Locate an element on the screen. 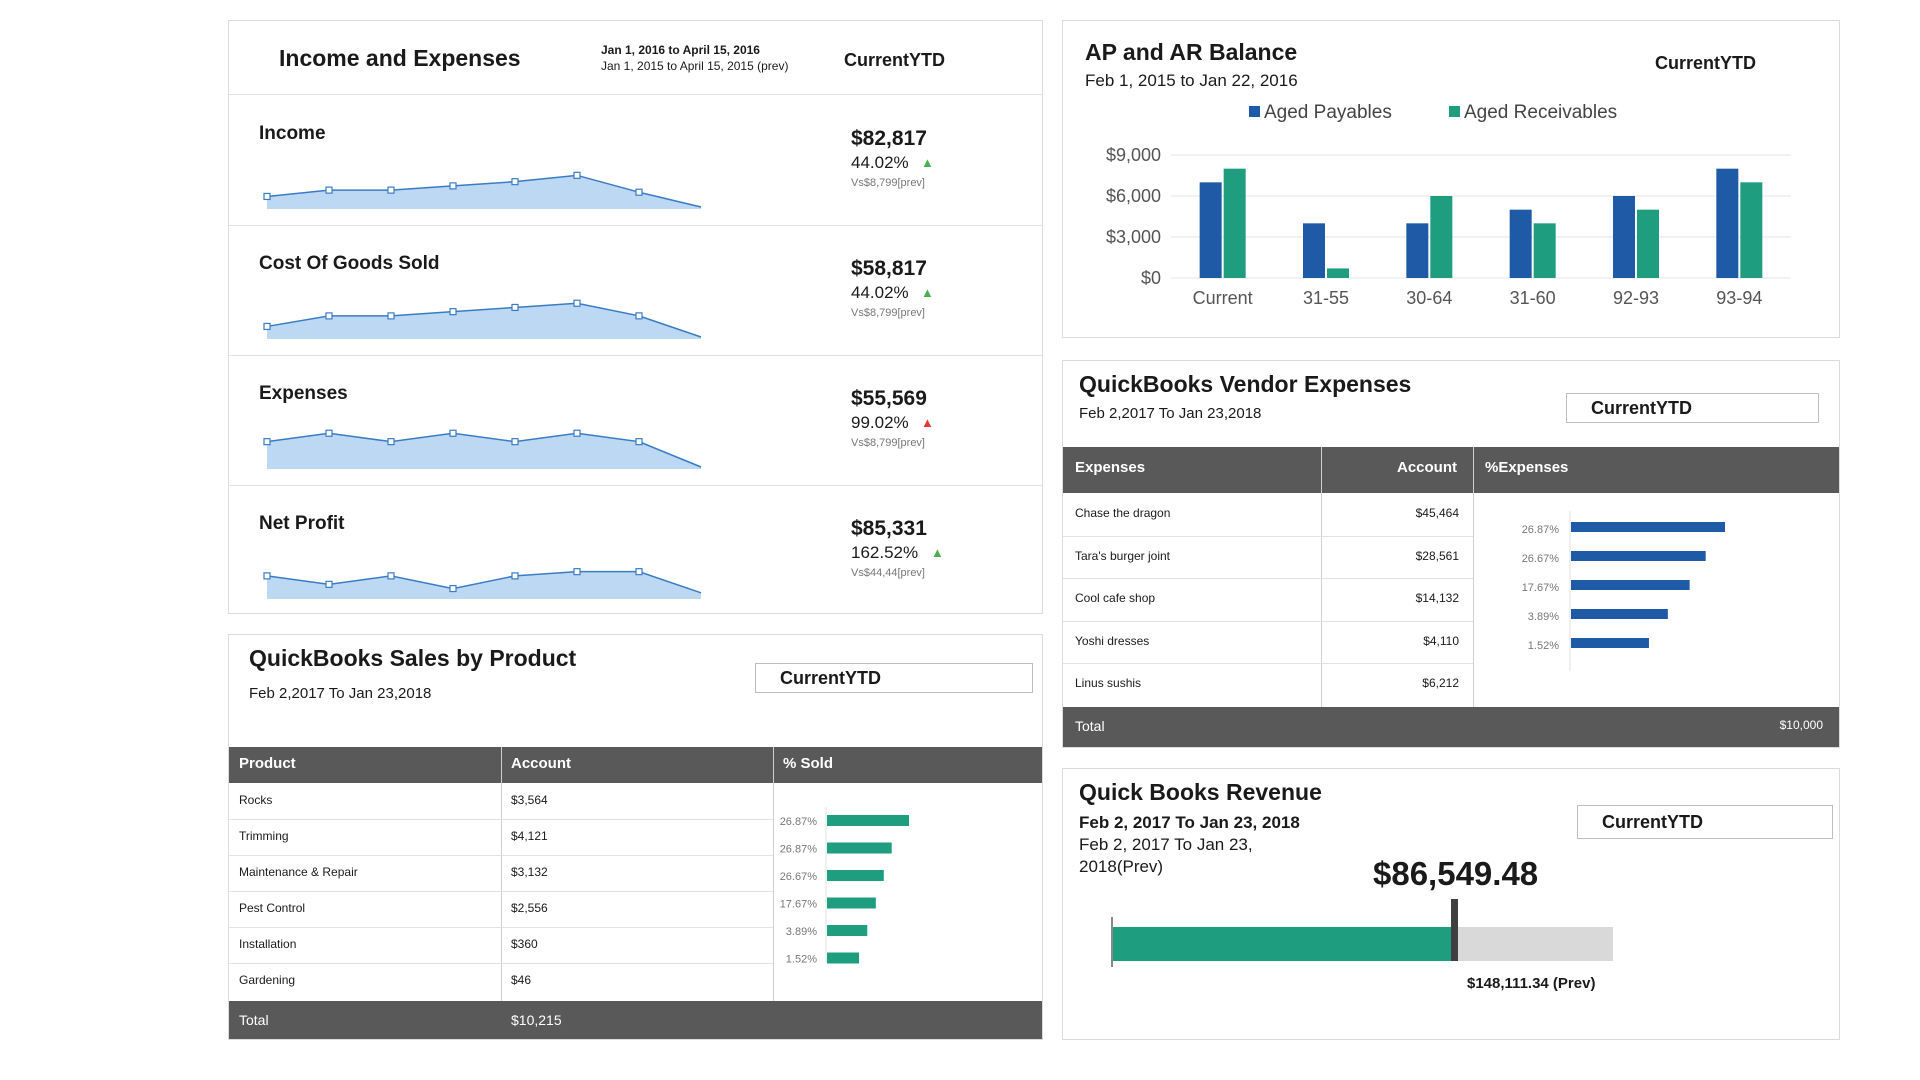 The height and width of the screenshot is (1080, 1920). sales-table-total: Total $10,215 is located at coordinates (635, 1020).